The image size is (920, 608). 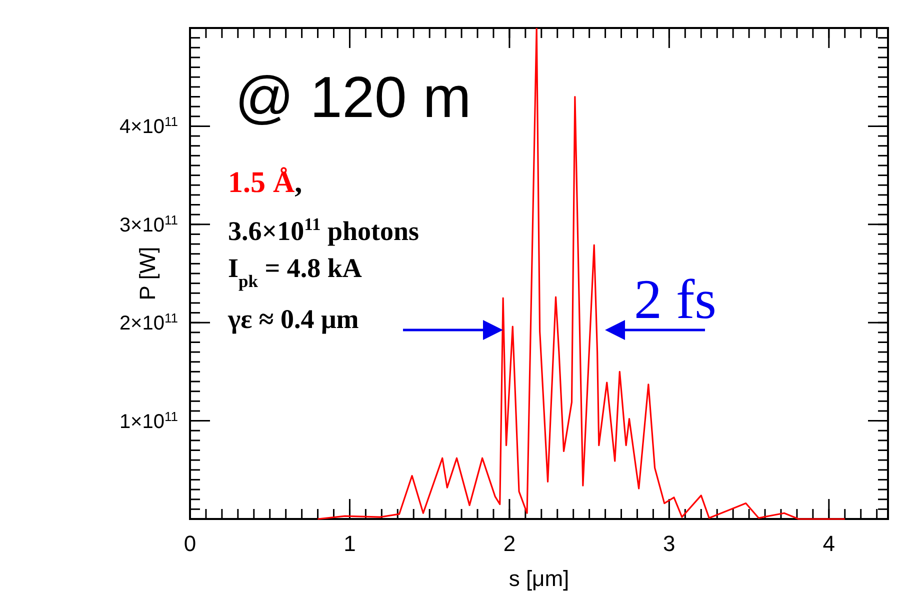 I want to click on annotation: 1.5 Å,, so click(x=265, y=182).